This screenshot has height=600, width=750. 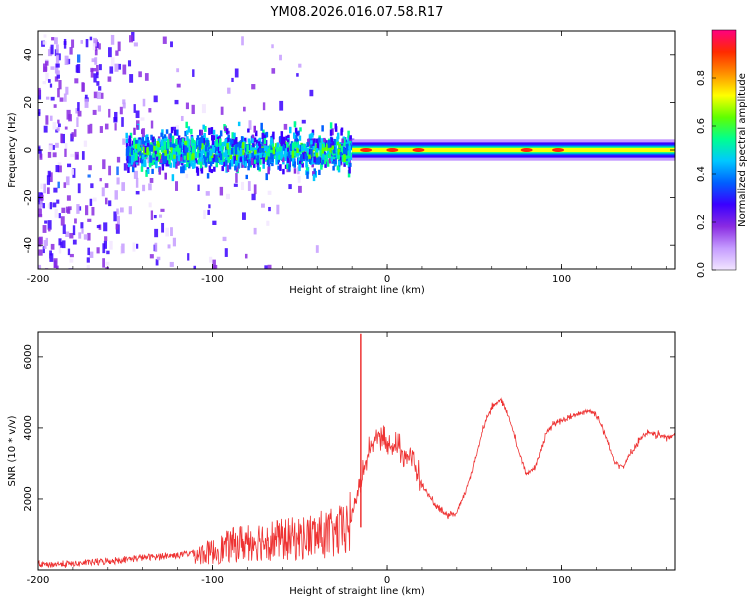 I want to click on spectrogram-hotspot, so click(x=526, y=150).